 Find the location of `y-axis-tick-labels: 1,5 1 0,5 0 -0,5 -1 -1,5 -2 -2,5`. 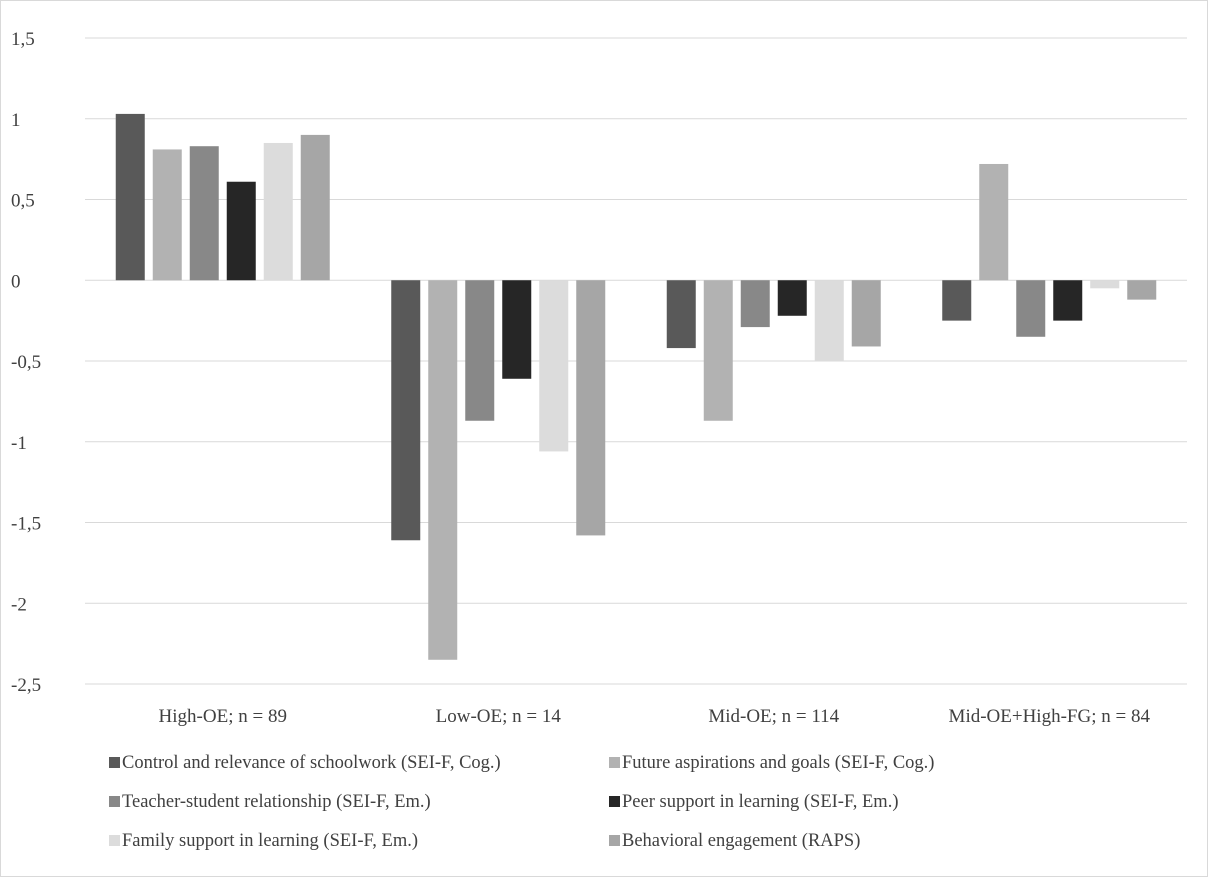

y-axis-tick-labels: 1,5 1 0,5 0 -0,5 -1 -1,5 -2 -2,5 is located at coordinates (26, 362).